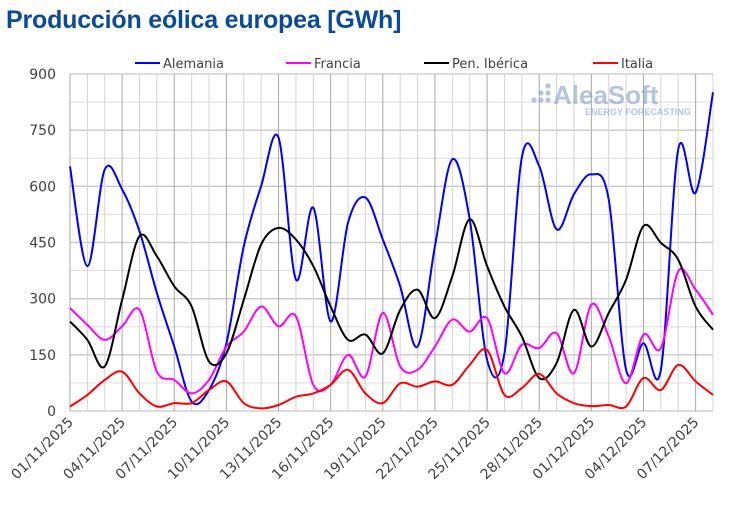  I want to click on legend-label: Alemania, so click(193, 64).